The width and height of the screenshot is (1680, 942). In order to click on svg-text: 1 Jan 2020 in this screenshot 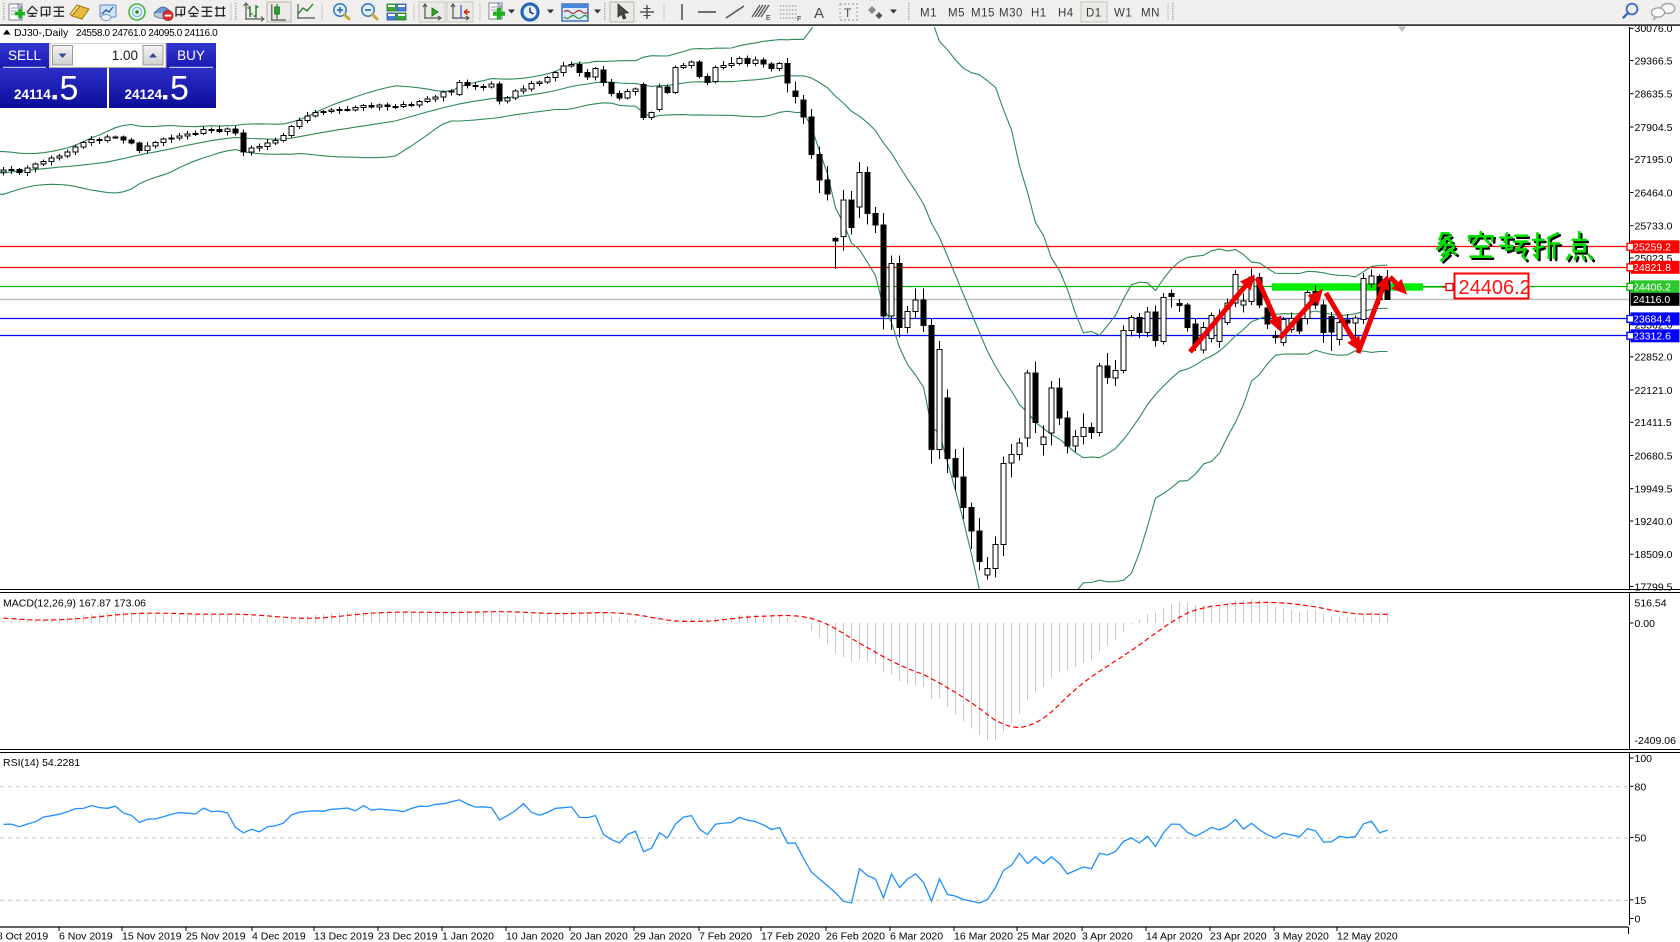, I will do `click(468, 936)`.